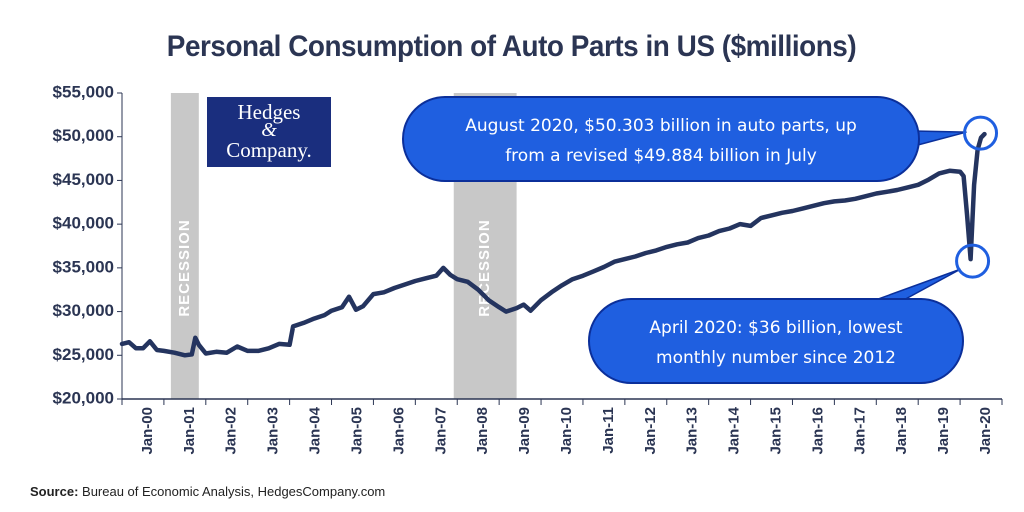  I want to click on x-tick-label: Jan-03, so click(273, 431).